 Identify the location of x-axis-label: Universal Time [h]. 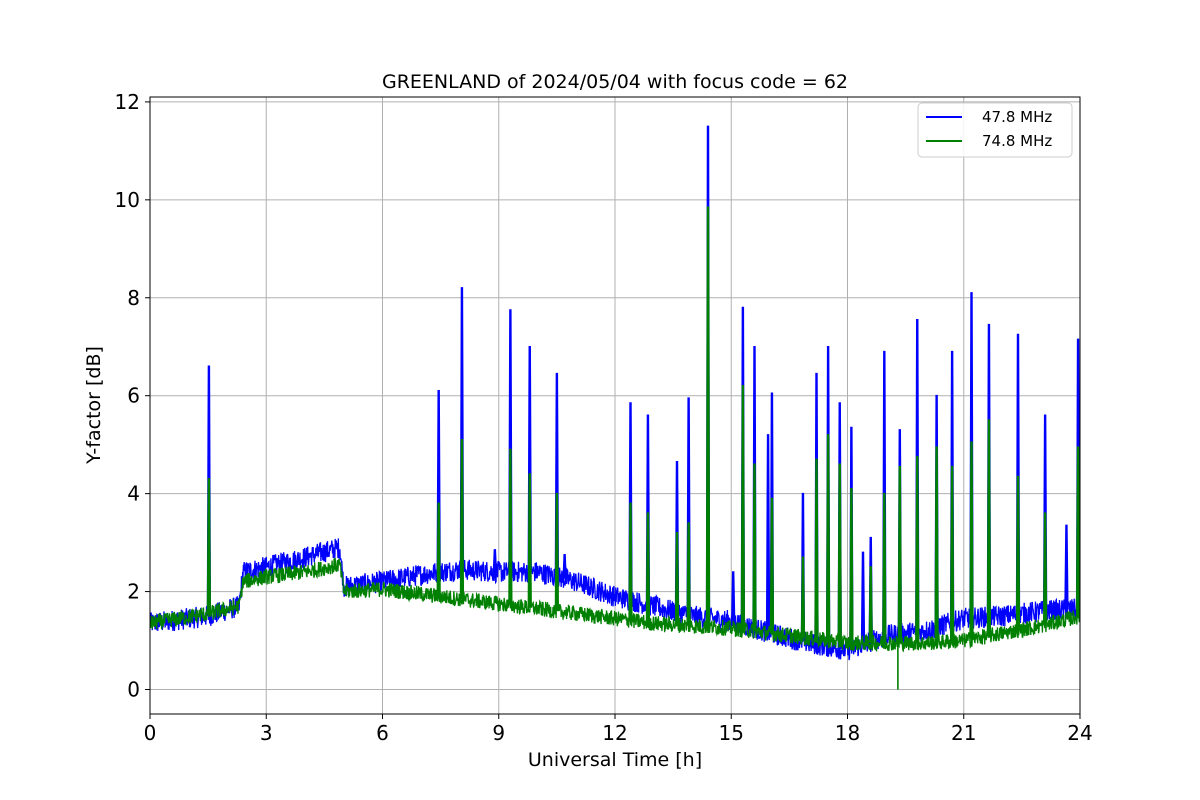
(615, 760).